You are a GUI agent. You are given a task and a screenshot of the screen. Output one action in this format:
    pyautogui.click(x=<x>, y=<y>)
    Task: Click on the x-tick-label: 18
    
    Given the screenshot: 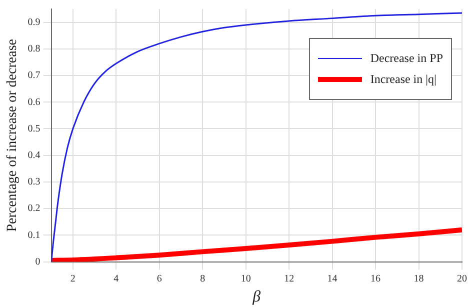 What is the action you would take?
    pyautogui.click(x=419, y=278)
    